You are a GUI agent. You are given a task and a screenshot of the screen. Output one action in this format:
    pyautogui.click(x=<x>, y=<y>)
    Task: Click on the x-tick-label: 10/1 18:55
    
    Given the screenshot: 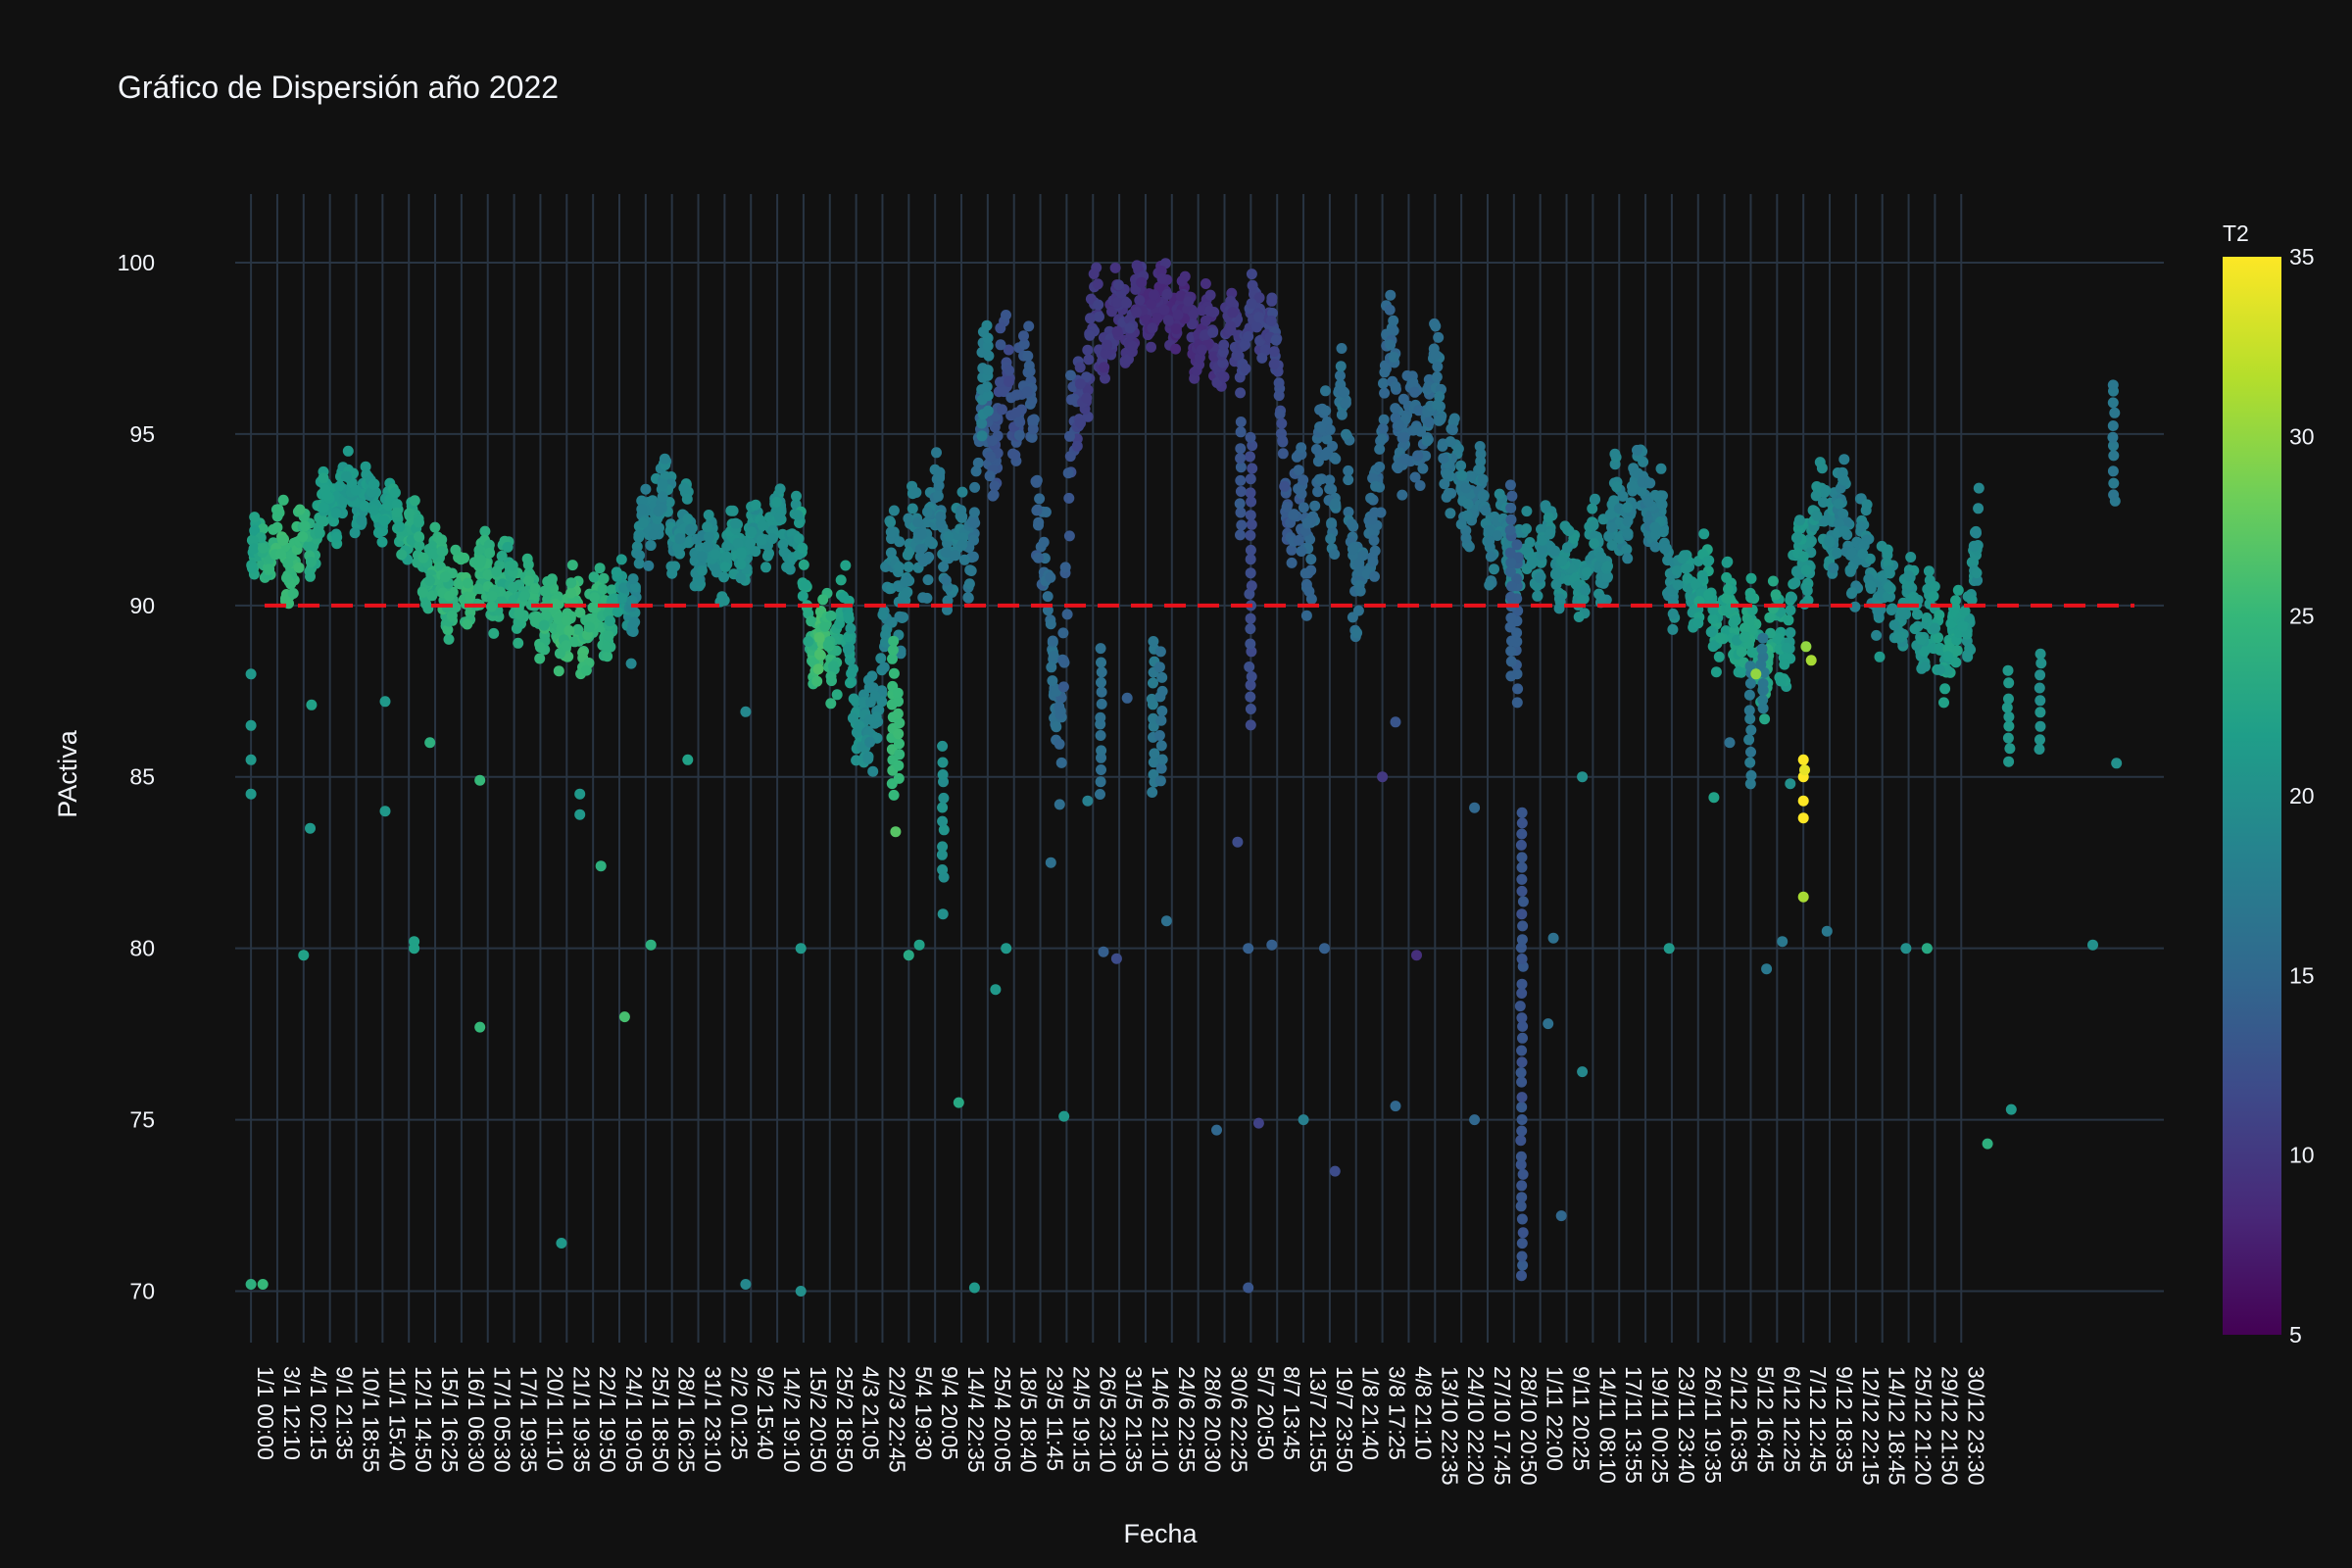 What is the action you would take?
    pyautogui.click(x=371, y=1419)
    